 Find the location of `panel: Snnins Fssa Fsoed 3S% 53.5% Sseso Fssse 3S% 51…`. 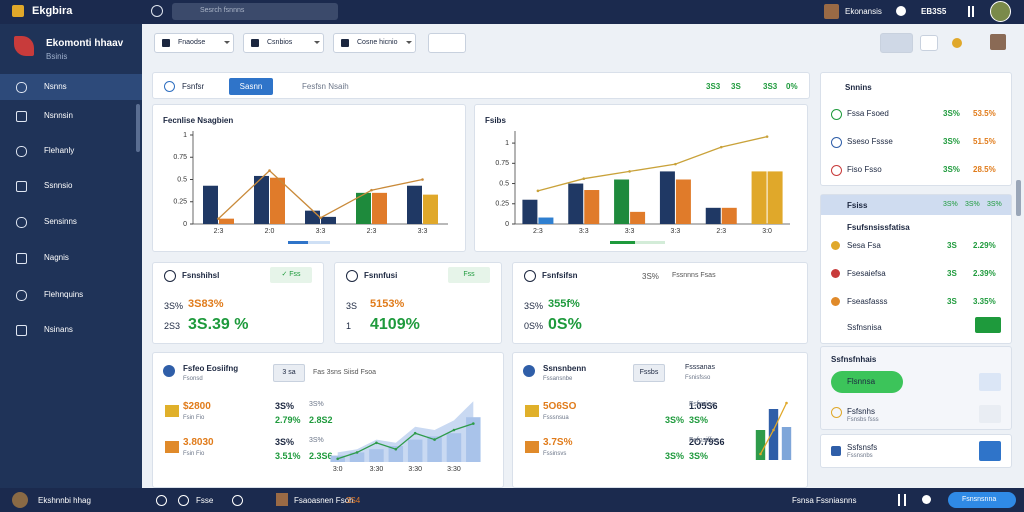

panel: Snnins Fssa Fsoed 3S% 53.5% Sseso Fssse 3S% 51… is located at coordinates (916, 129).